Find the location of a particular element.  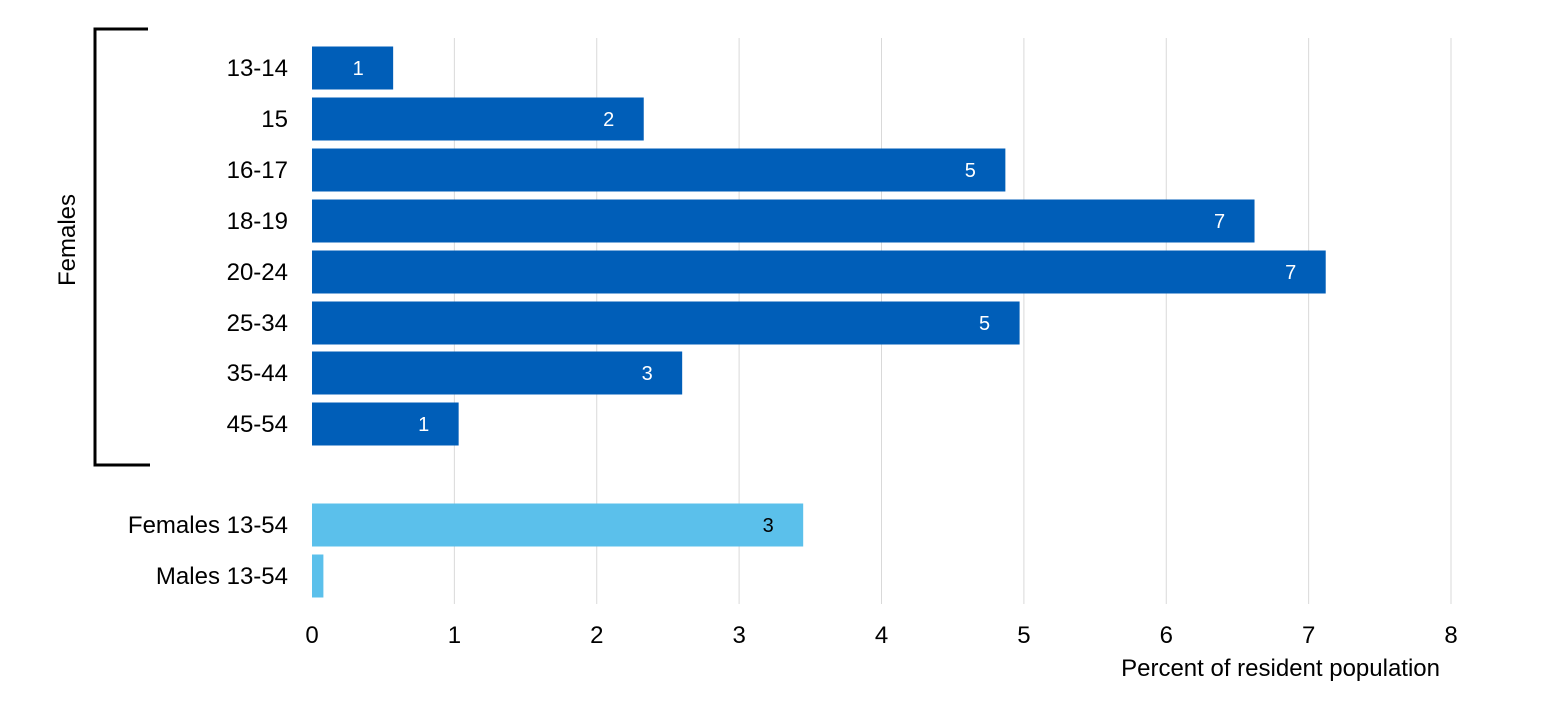

category-label: 45-54 is located at coordinates (257, 424).